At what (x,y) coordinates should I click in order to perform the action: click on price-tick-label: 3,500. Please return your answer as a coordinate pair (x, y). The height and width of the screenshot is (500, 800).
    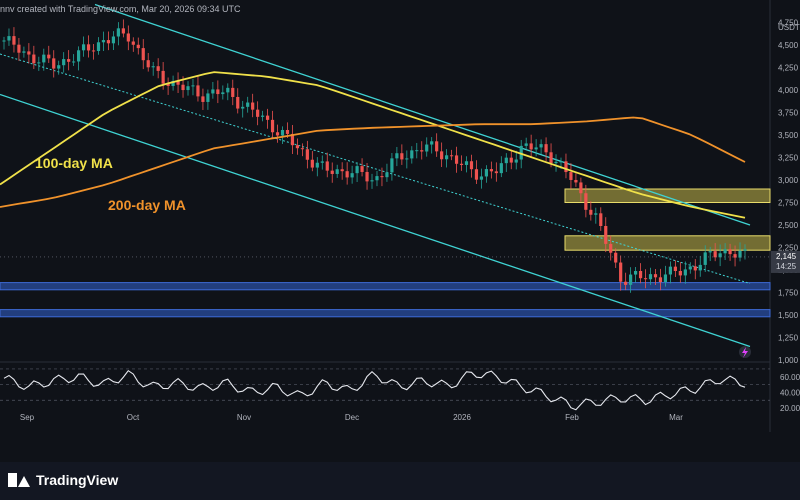
    Looking at the image, I should click on (788, 135).